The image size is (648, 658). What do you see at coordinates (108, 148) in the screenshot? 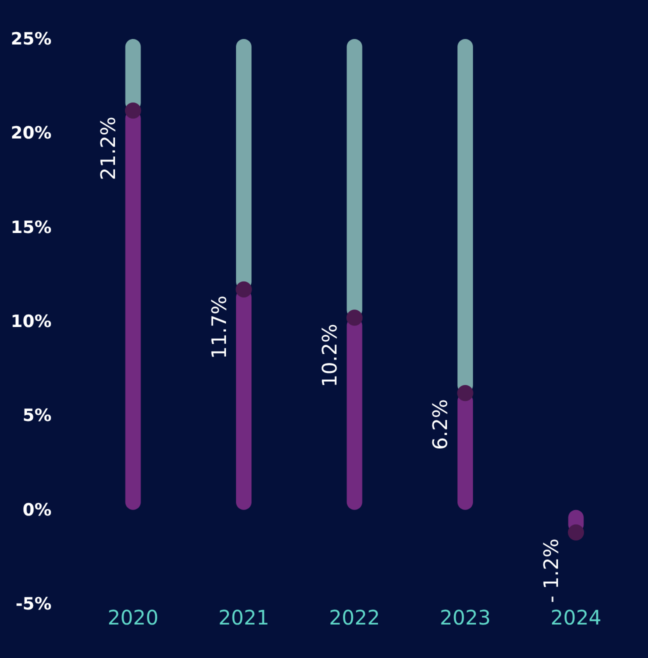
I see `data-label: 21.2%` at bounding box center [108, 148].